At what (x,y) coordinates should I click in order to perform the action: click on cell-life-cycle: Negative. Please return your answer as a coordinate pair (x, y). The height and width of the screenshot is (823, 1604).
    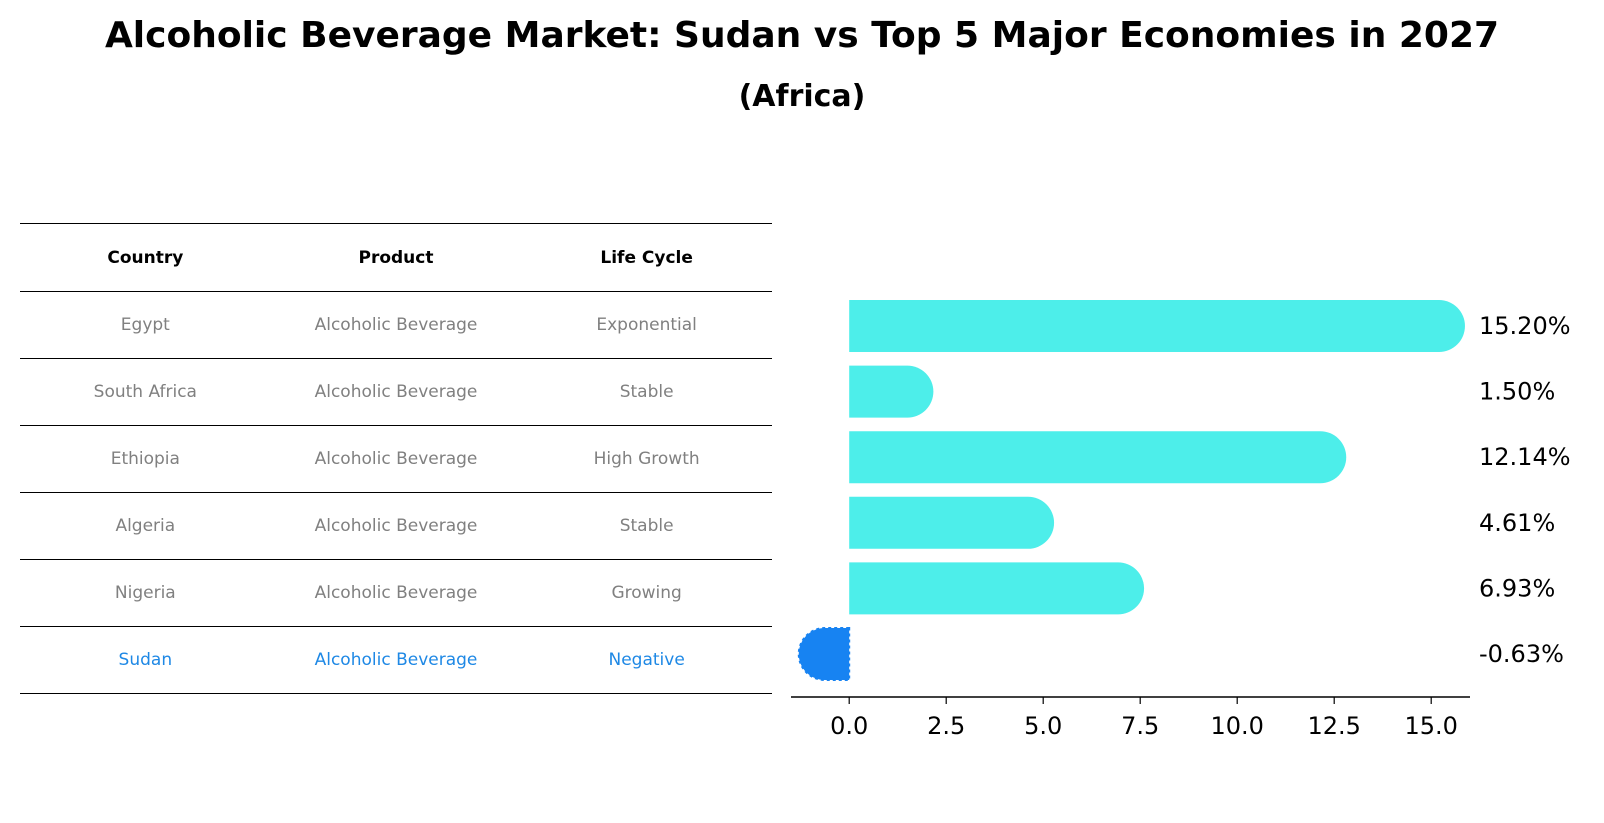
    Looking at the image, I should click on (646, 660).